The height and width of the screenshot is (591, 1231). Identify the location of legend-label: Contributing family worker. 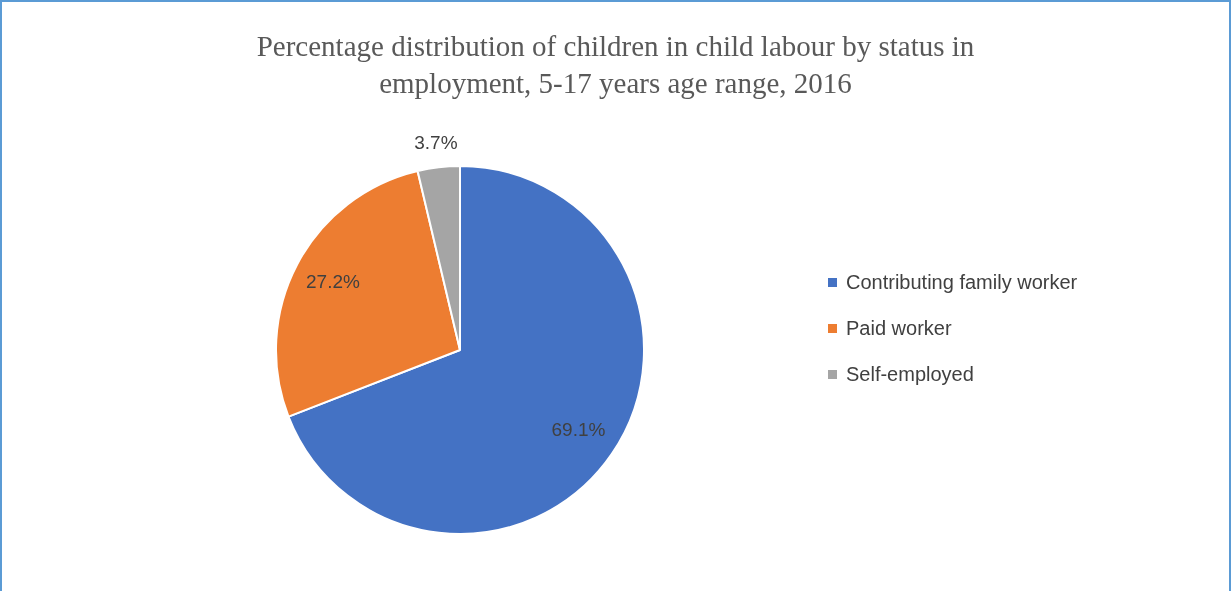
(962, 282).